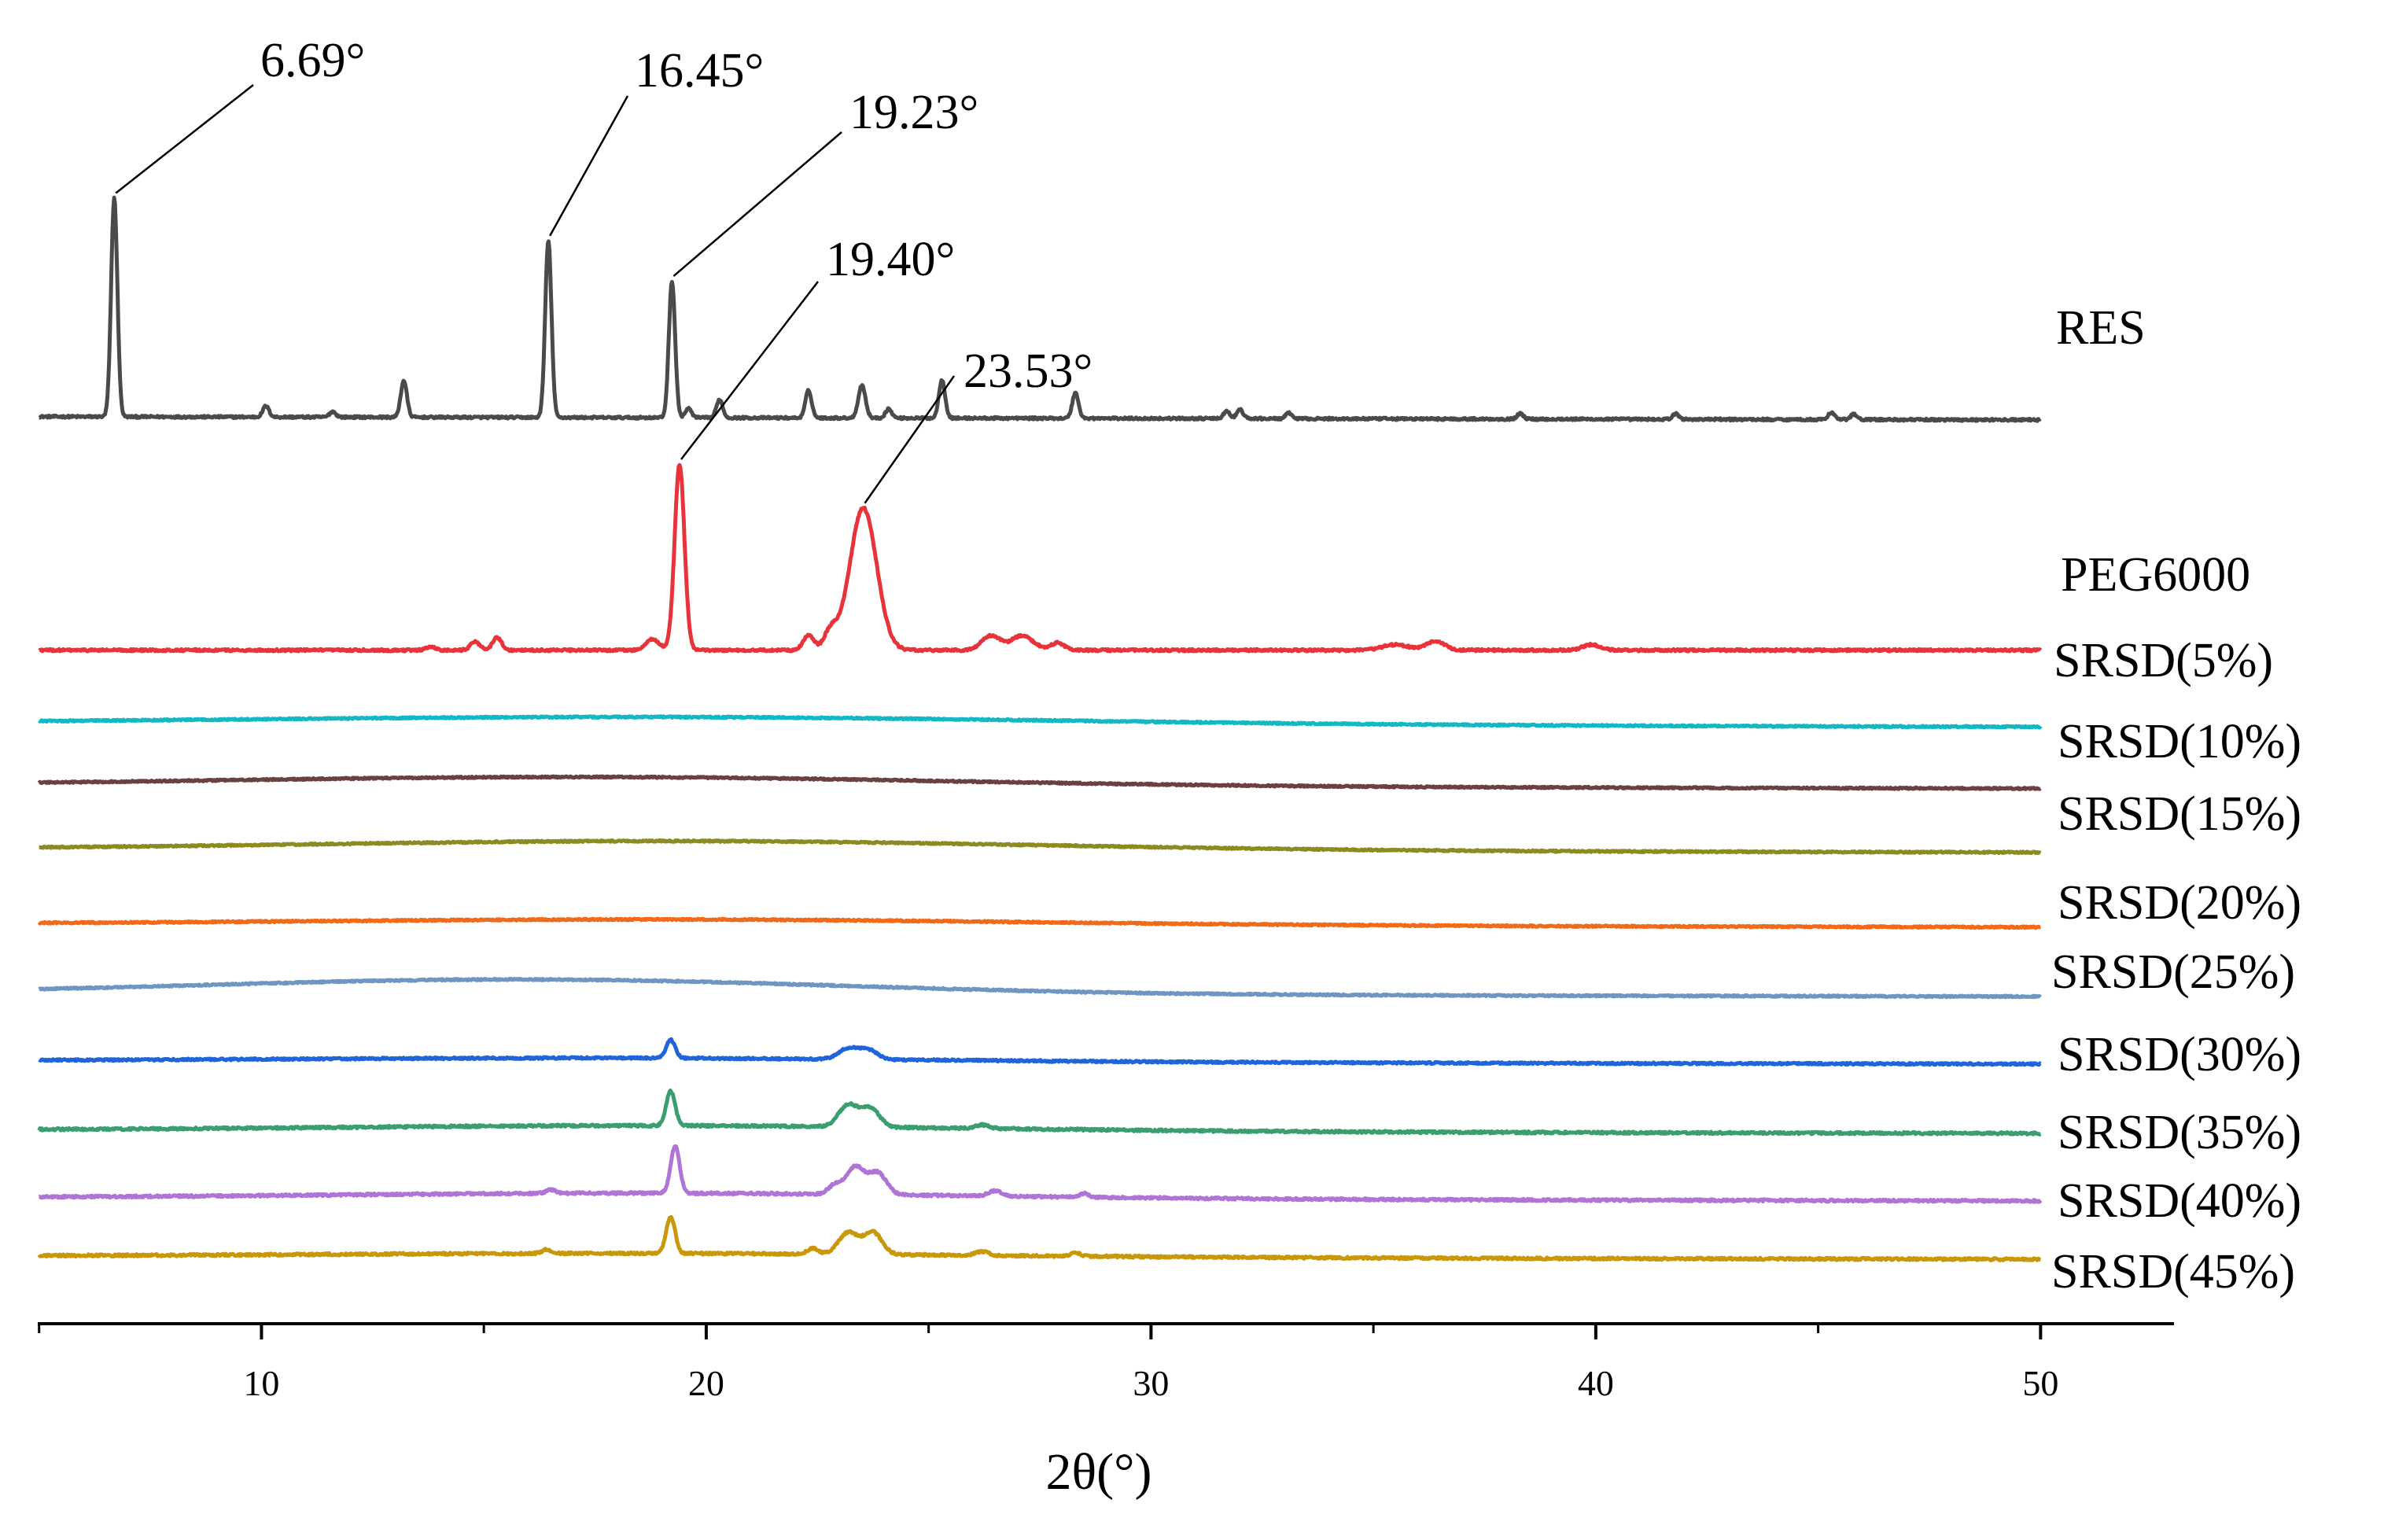 The height and width of the screenshot is (1540, 2384). Describe the element at coordinates (2101, 328) in the screenshot. I see `series-label-res: RES` at that location.